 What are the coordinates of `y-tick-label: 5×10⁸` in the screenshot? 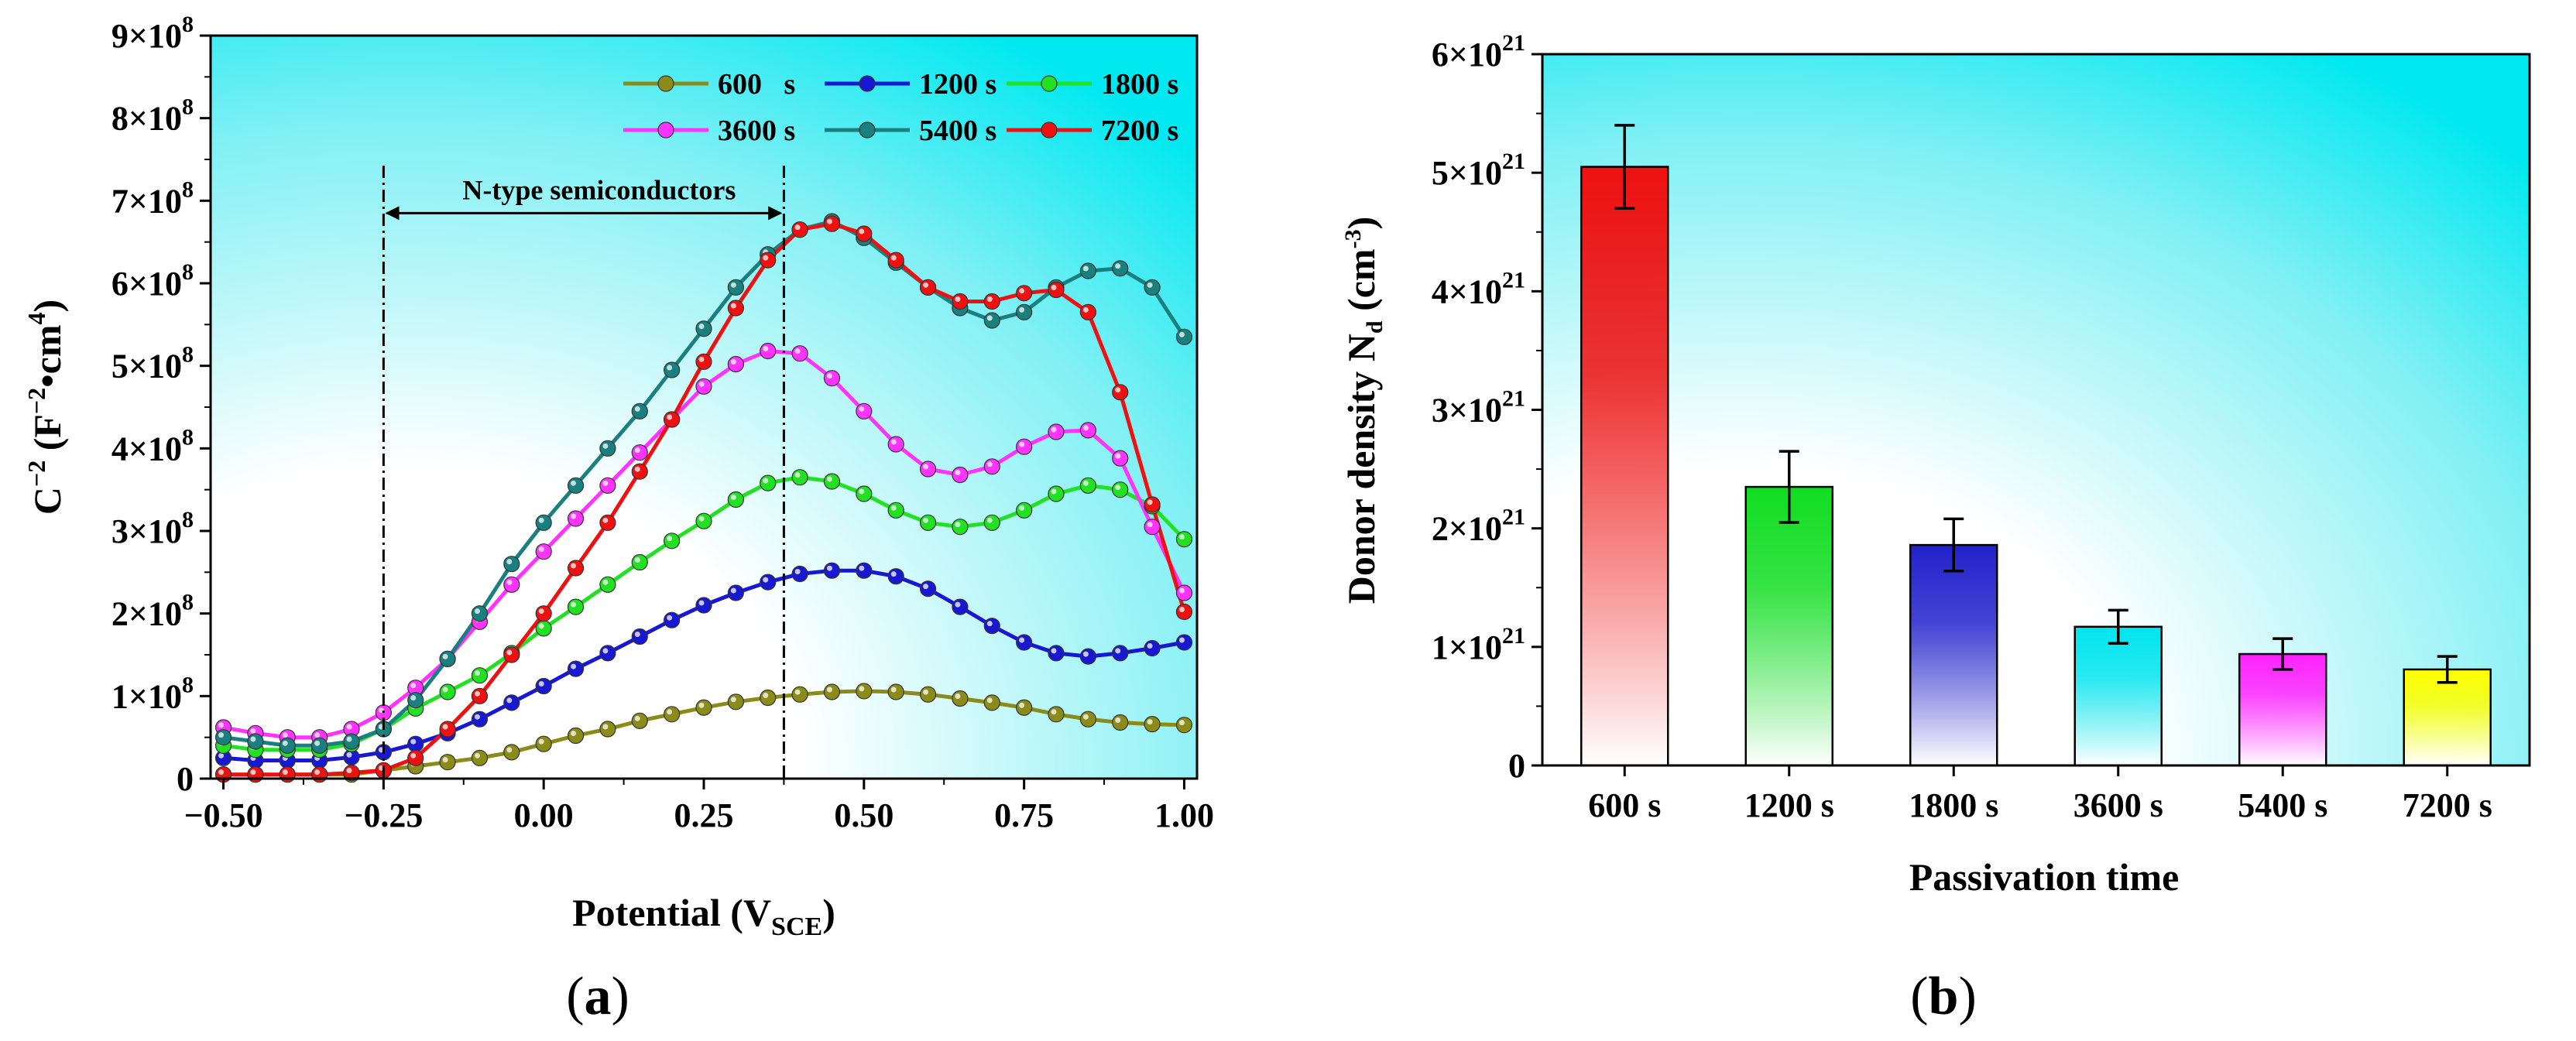 It's located at (152, 363).